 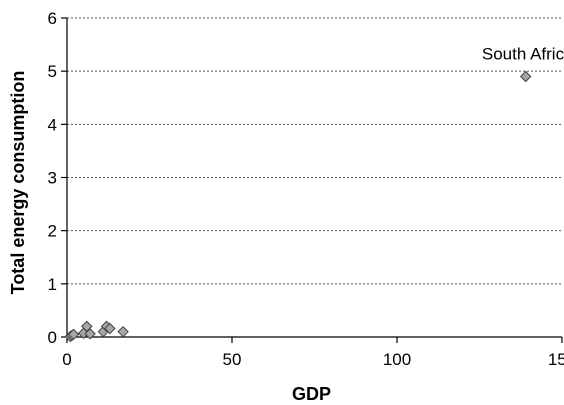 What do you see at coordinates (57, 178) in the screenshot?
I see `y-axis-ticks: 0 1 2 3 4 5 6` at bounding box center [57, 178].